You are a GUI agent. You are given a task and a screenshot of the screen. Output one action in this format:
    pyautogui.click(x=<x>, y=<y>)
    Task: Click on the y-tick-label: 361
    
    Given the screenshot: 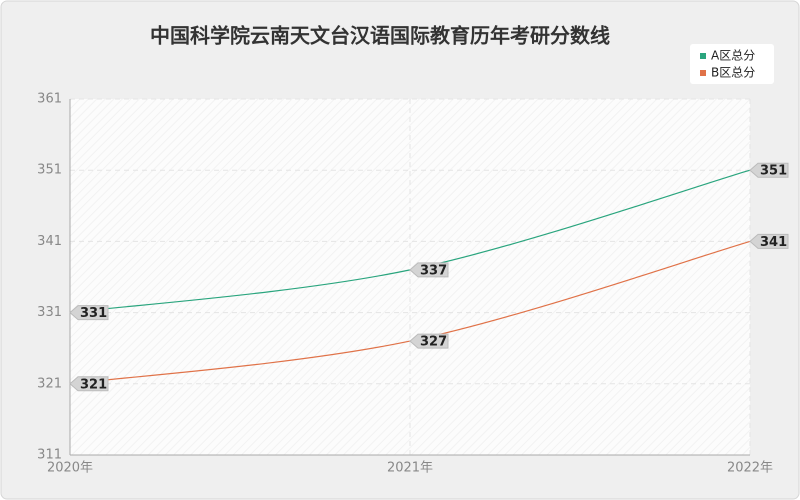 What is the action you would take?
    pyautogui.click(x=49, y=99)
    